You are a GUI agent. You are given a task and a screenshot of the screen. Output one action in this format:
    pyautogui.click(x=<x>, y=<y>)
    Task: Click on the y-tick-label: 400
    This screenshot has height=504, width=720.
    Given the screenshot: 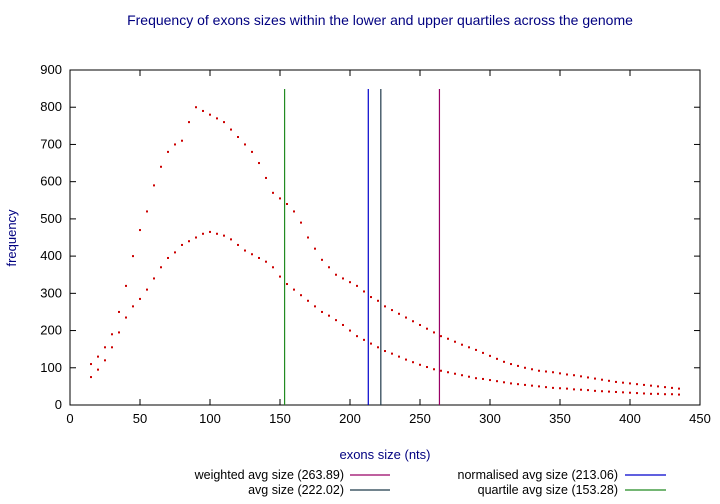 What is the action you would take?
    pyautogui.click(x=51, y=255)
    